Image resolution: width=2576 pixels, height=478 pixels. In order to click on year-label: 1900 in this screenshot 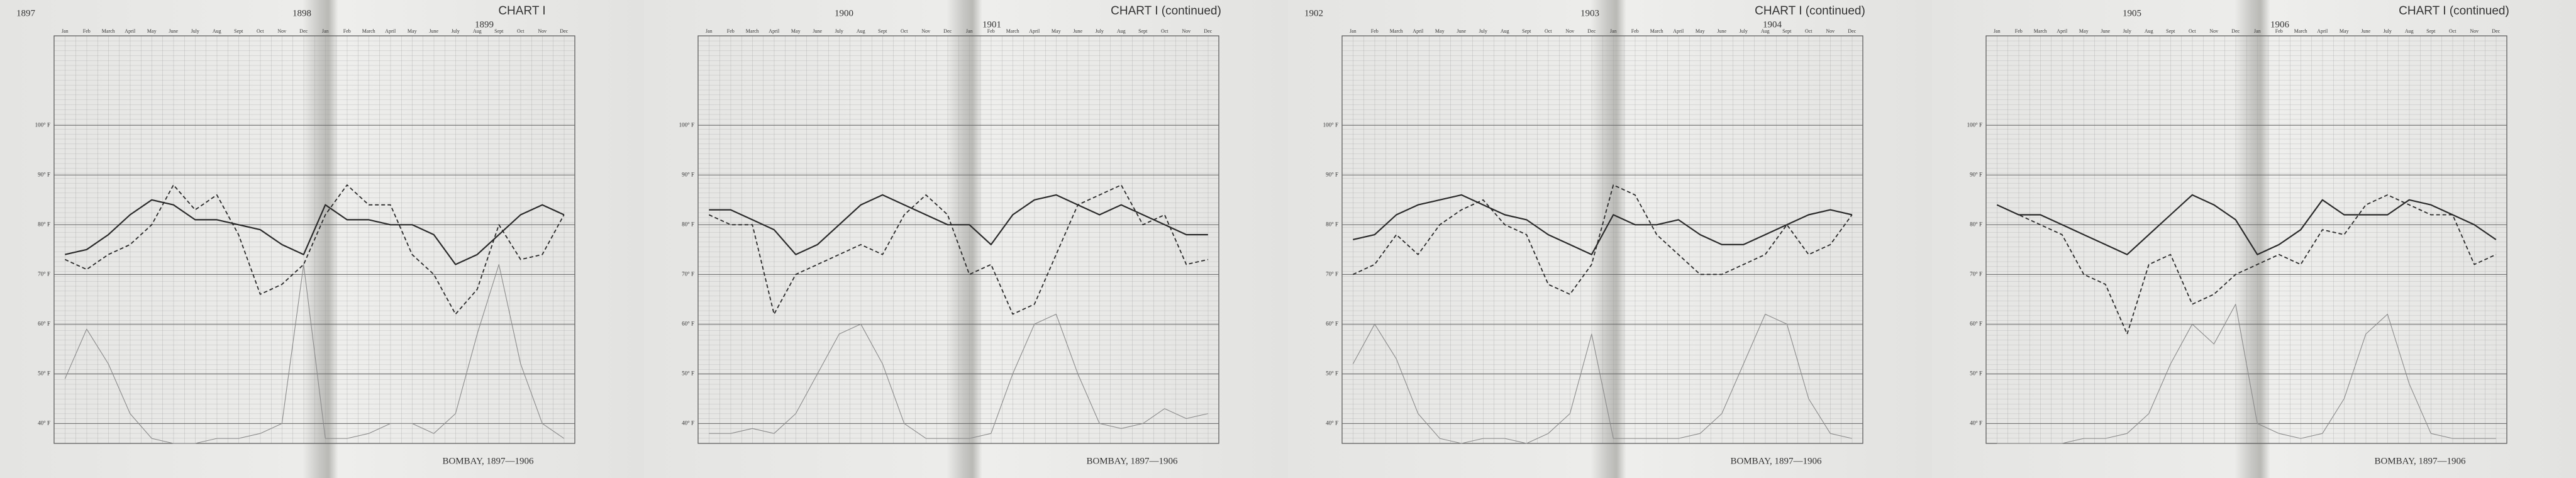, I will do `click(844, 13)`.